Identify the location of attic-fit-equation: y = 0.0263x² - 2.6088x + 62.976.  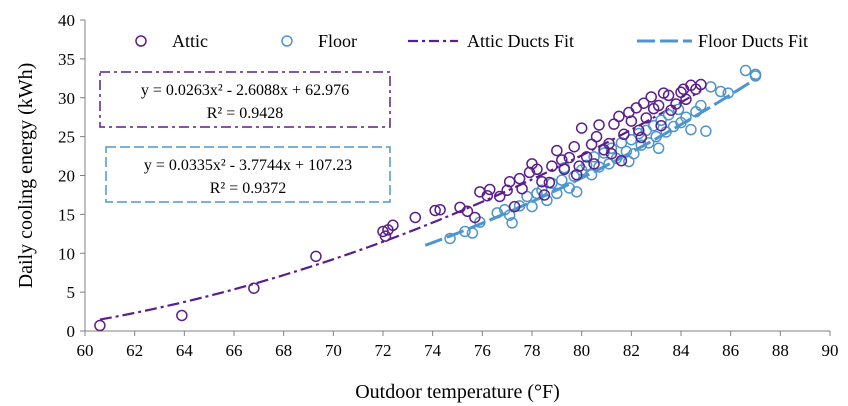
(245, 90).